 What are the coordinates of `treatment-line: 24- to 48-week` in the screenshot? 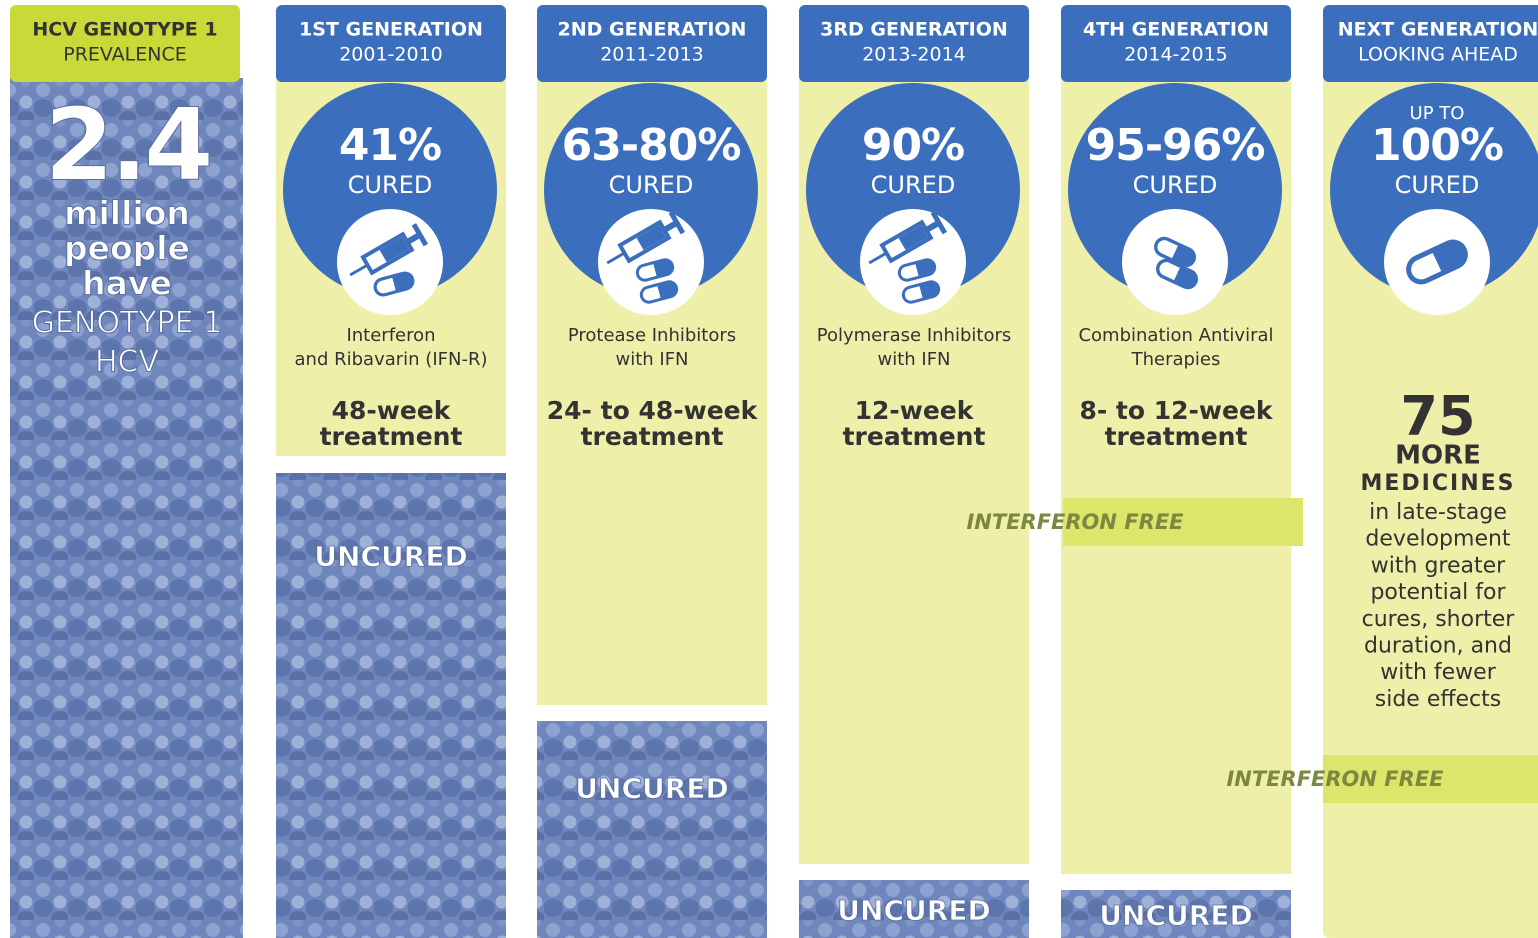 It's located at (653, 410).